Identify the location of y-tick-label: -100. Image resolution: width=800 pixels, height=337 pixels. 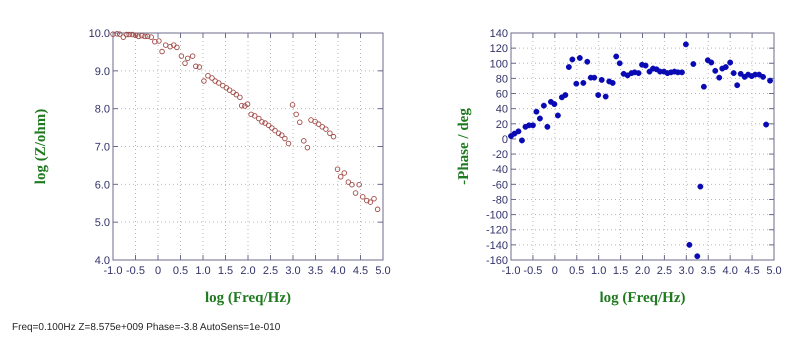
(497, 216).